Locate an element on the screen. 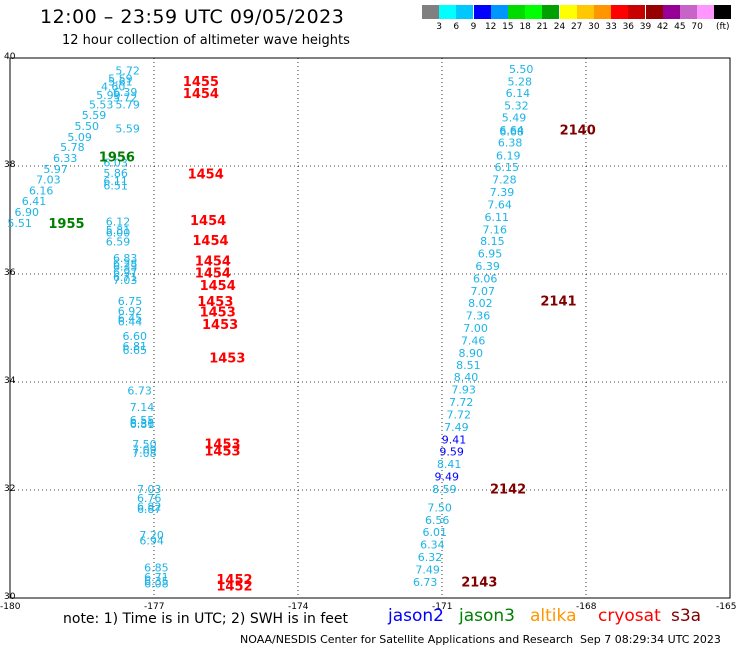 This screenshot has height=650, width=740. longitude-label: -165 is located at coordinates (726, 607).